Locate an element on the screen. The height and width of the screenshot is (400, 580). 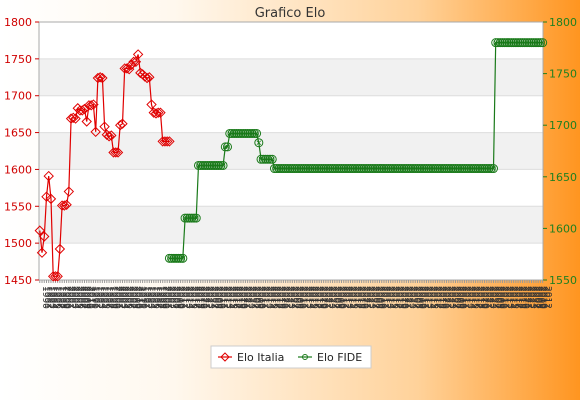
right-y-axis: 1550 1600 1650 1700 1750 1800 is located at coordinates (560, 151).